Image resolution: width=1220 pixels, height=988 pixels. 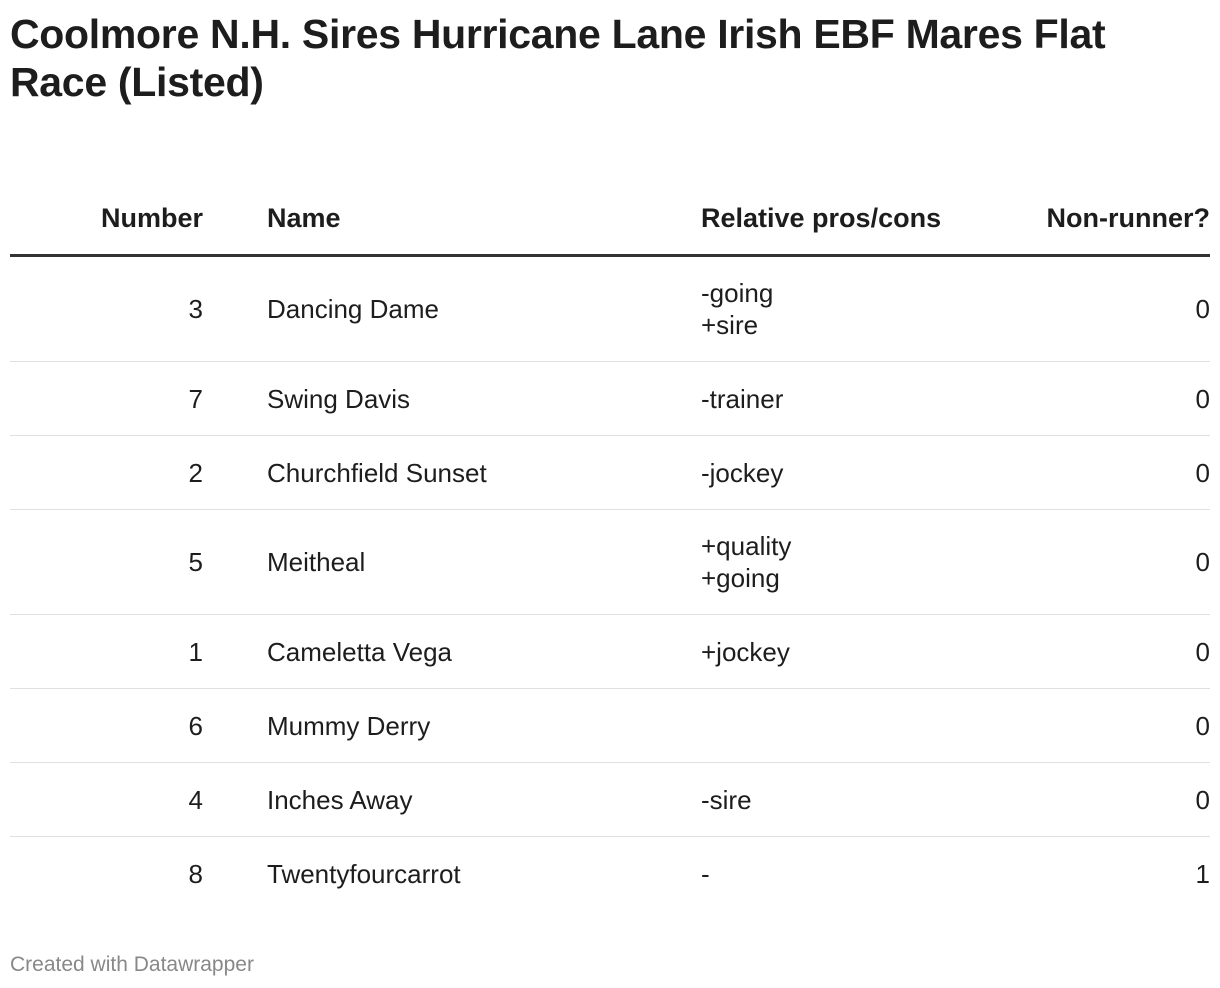 What do you see at coordinates (851, 799) in the screenshot?
I see `cell-pros-cons: -sire` at bounding box center [851, 799].